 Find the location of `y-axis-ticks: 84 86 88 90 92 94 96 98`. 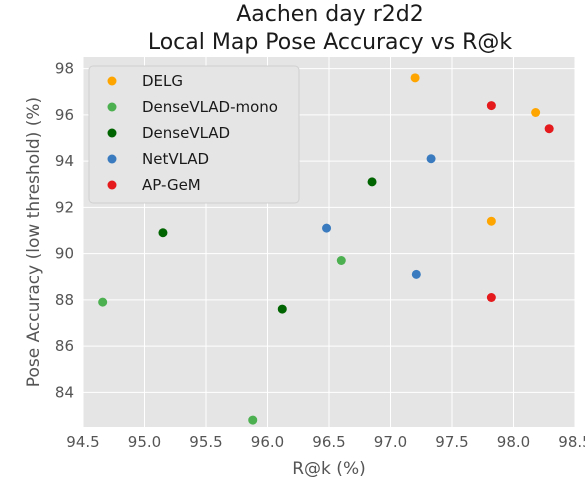

y-axis-ticks: 84 86 88 90 92 94 96 98 is located at coordinates (64, 231).